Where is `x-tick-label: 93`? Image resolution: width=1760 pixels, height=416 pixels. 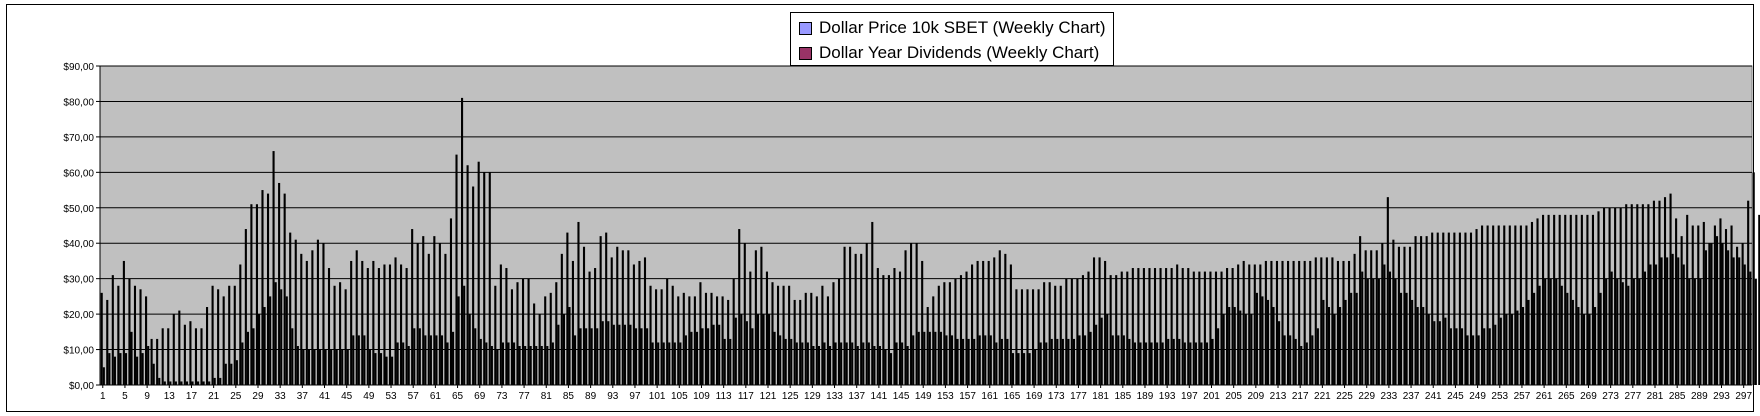 x-tick-label: 93 is located at coordinates (613, 396).